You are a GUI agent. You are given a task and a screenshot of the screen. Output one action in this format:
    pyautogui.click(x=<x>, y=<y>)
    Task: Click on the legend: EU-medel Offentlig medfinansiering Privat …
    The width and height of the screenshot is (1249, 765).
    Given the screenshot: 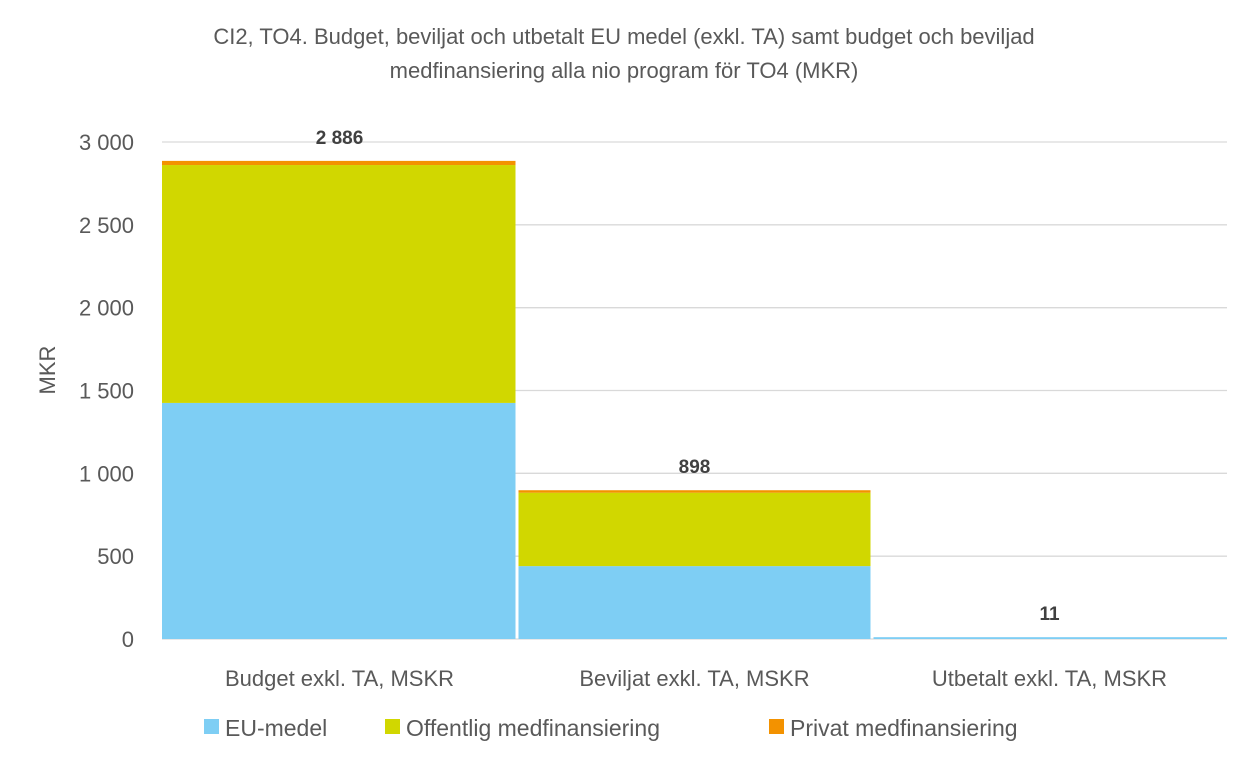 What is the action you would take?
    pyautogui.click(x=611, y=728)
    